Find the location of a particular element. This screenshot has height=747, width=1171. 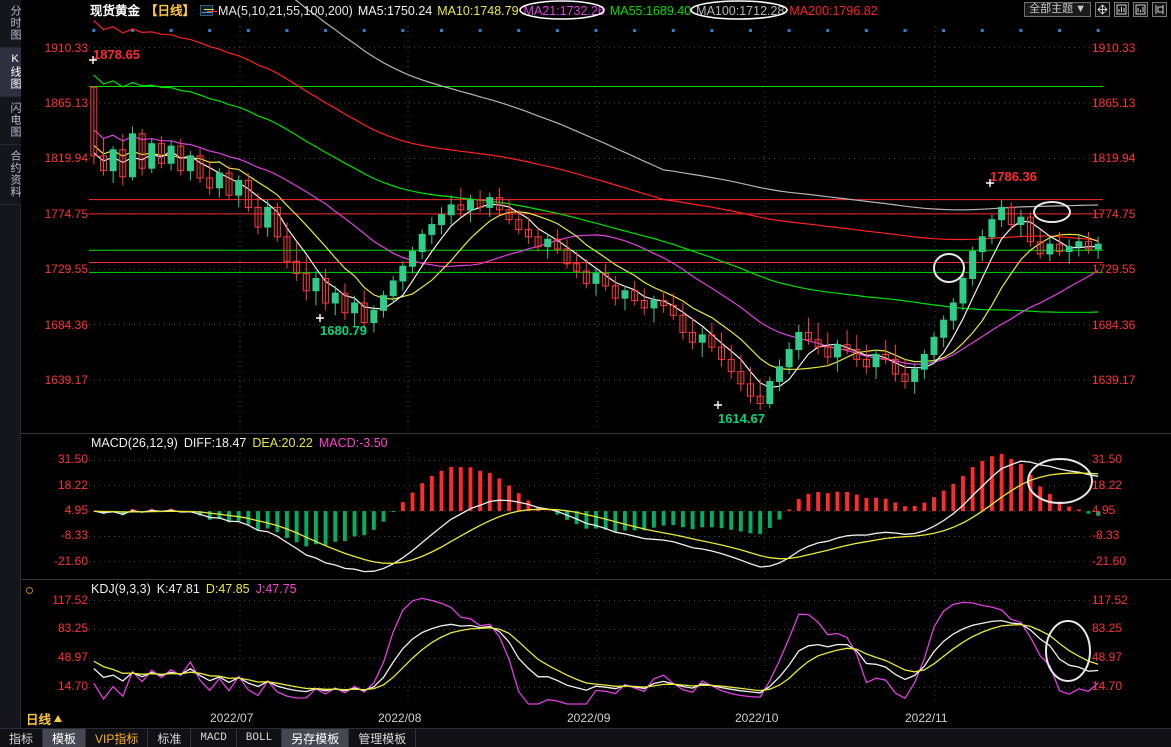

macd-value: MACD:-3.50 is located at coordinates (353, 443).